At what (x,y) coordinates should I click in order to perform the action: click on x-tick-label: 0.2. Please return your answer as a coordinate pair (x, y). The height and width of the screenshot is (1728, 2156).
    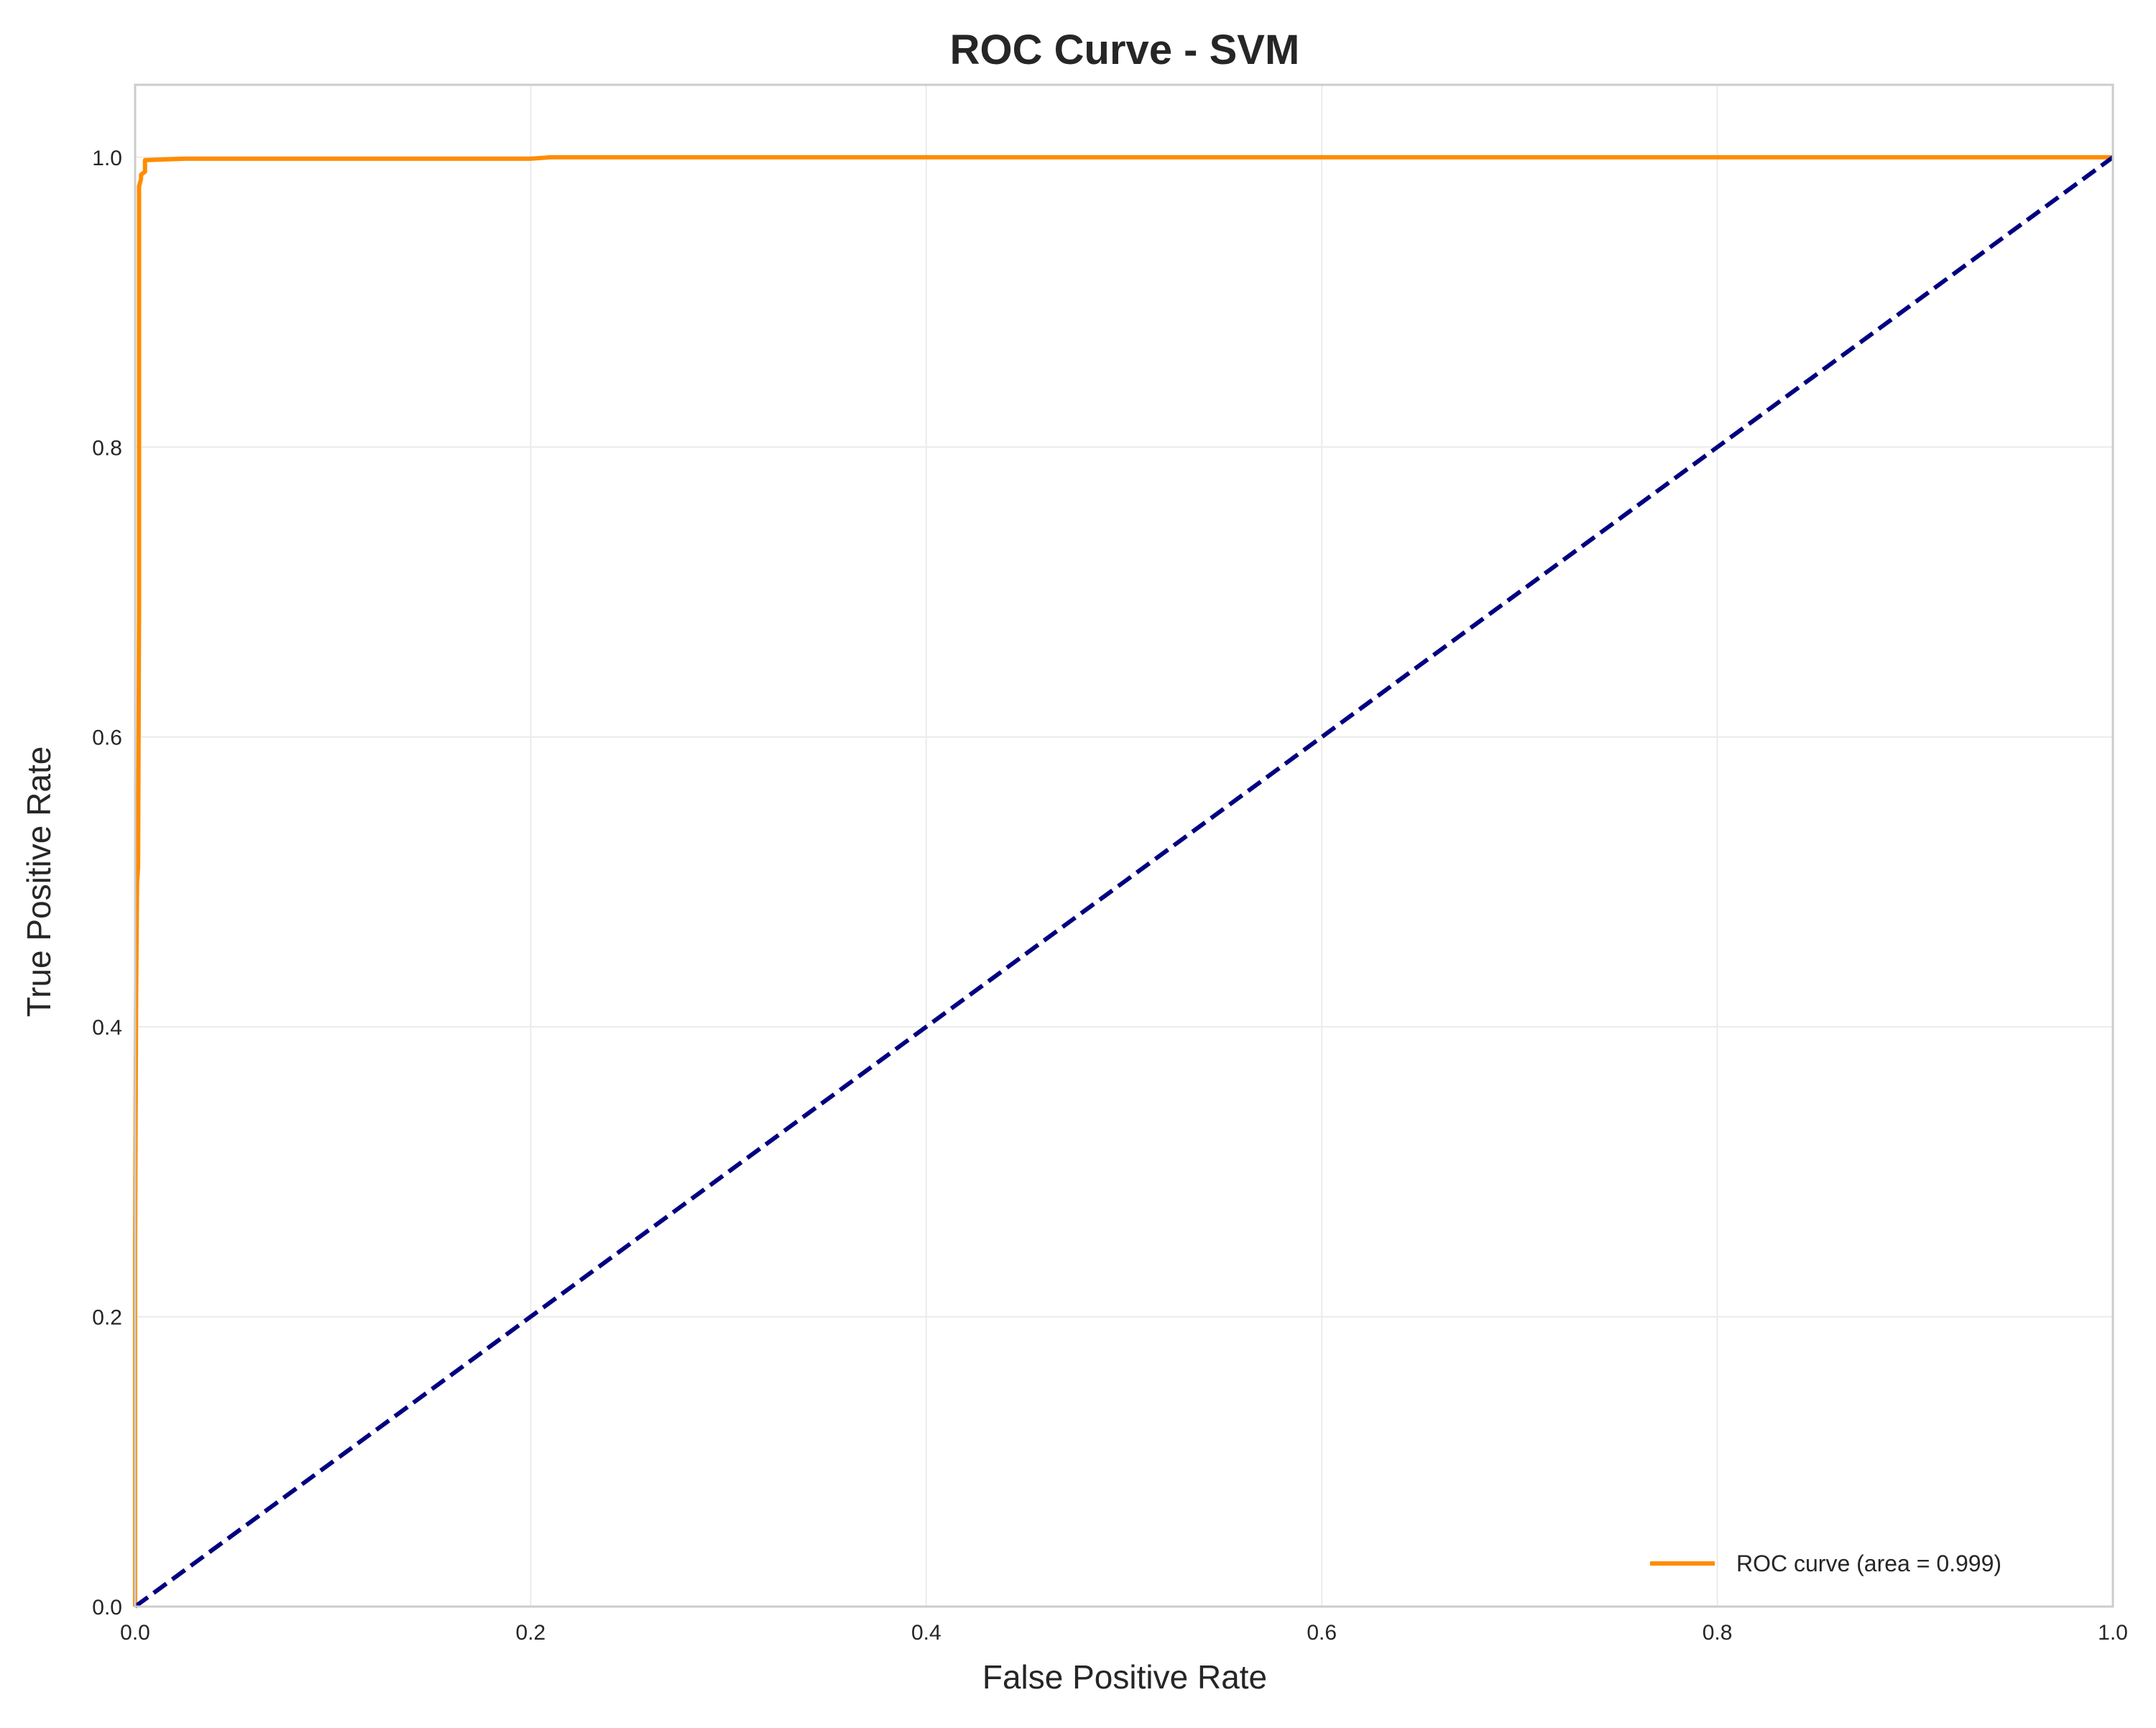
    Looking at the image, I should click on (531, 1633).